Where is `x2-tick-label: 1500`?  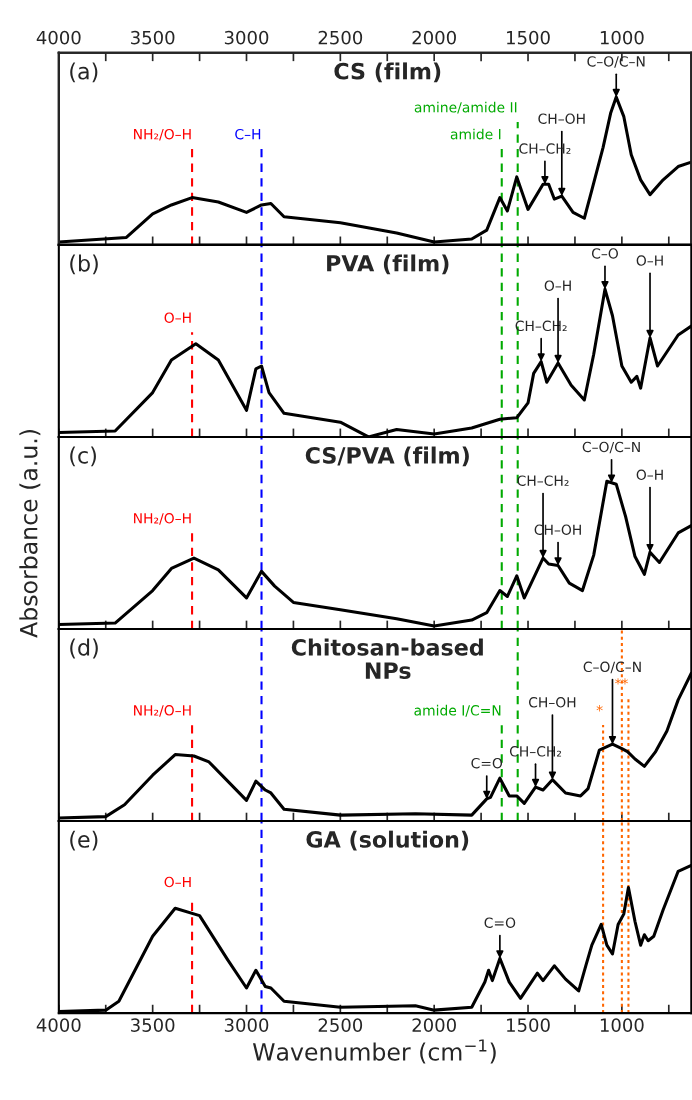
x2-tick-label: 1500 is located at coordinates (528, 37).